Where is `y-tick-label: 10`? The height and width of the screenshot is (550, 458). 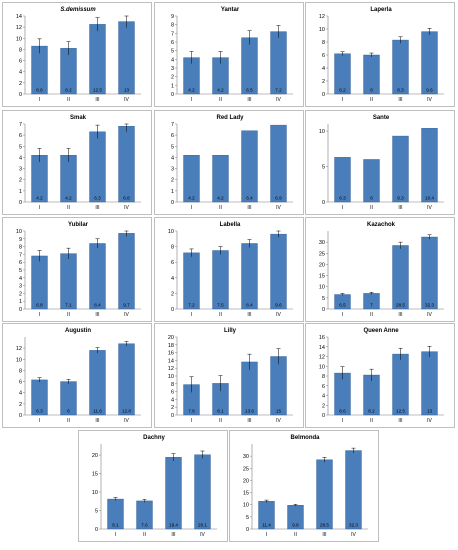
y-tick-label: 10 is located at coordinates (19, 360).